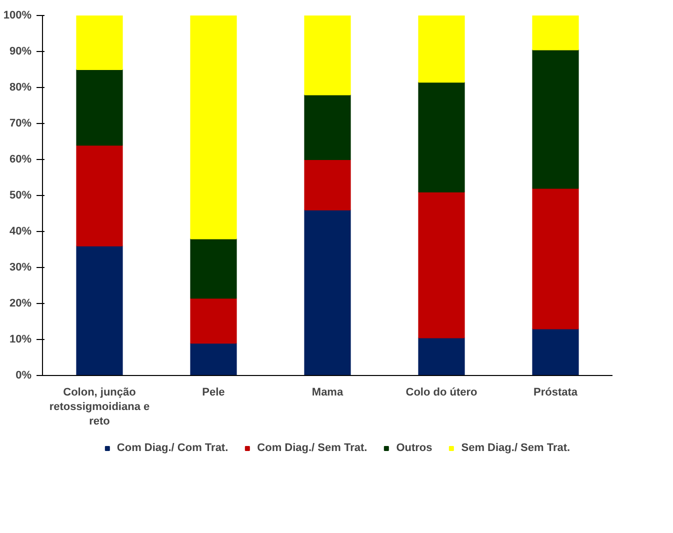 Image resolution: width=673 pixels, height=533 pixels. Describe the element at coordinates (515, 448) in the screenshot. I see `legend-label: Sem Diag./ Sem Trat.` at that location.